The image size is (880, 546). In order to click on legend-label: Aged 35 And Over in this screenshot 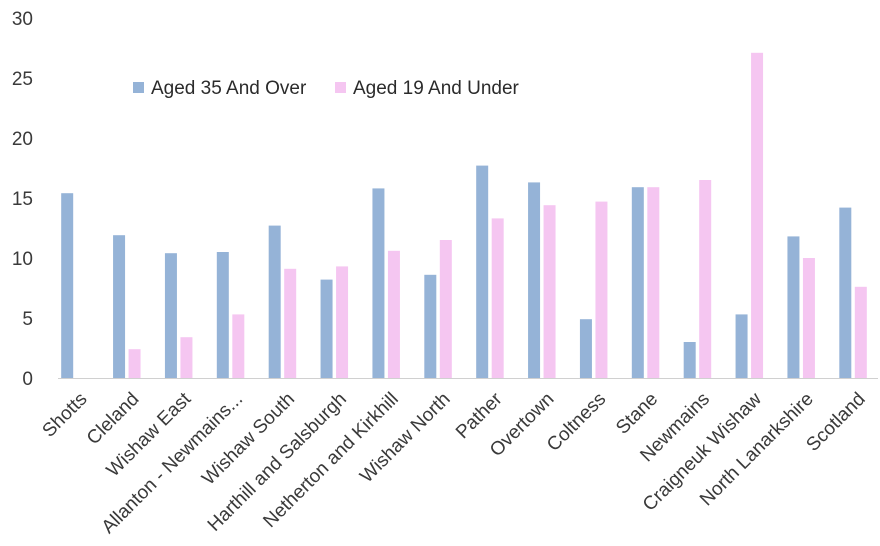, I will do `click(229, 88)`.